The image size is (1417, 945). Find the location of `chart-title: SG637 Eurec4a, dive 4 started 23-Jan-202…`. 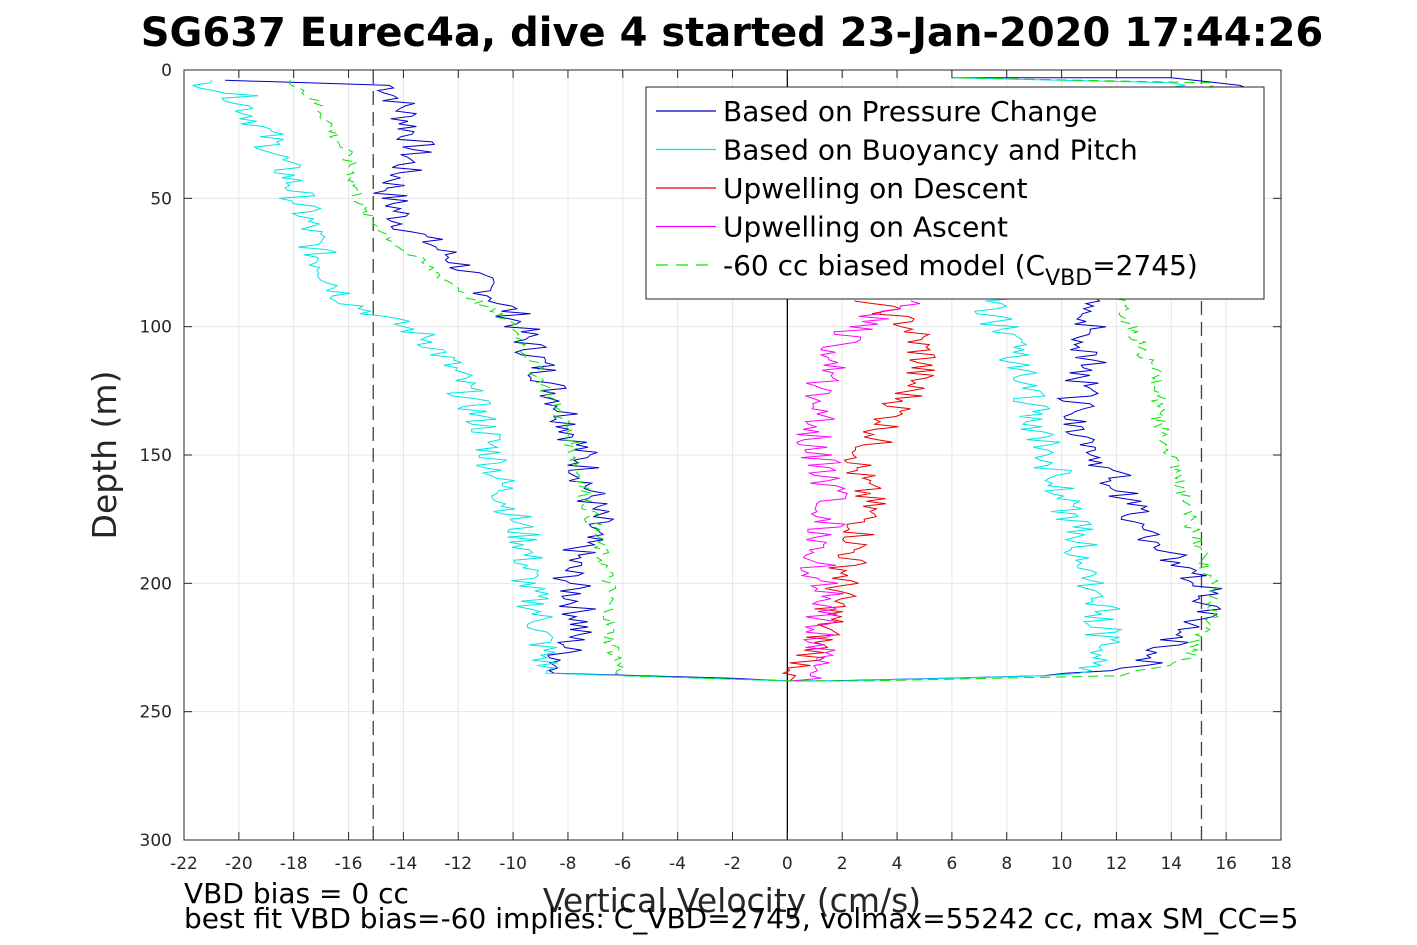

chart-title: SG637 Eurec4a, dive 4 started 23-Jan-202… is located at coordinates (732, 33).